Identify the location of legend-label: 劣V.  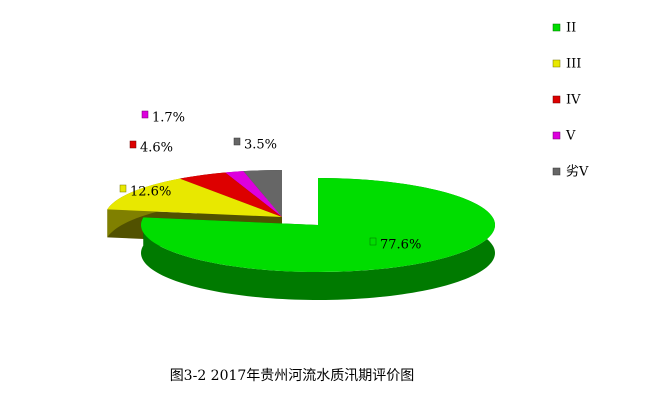
(577, 172).